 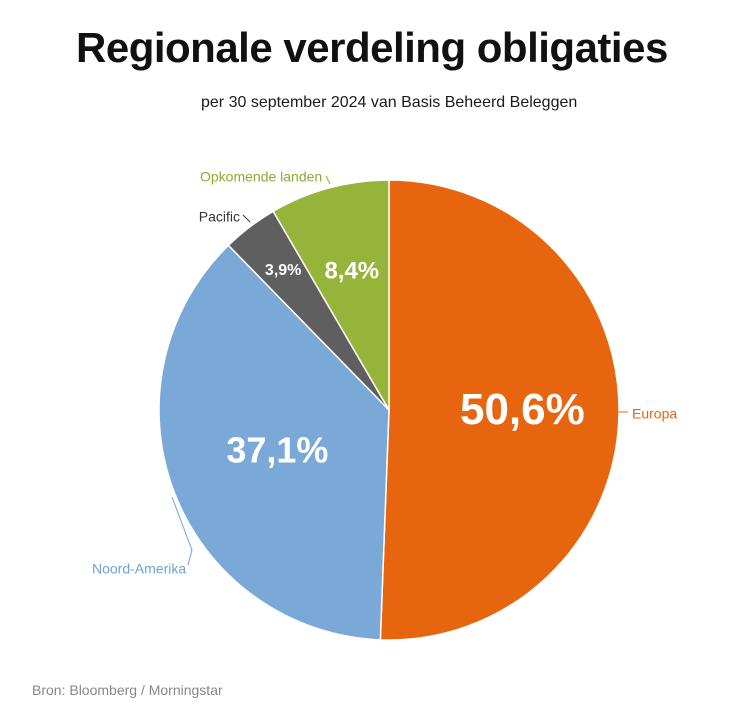 What do you see at coordinates (283, 270) in the screenshot?
I see `value-label-pacific: 3,9%` at bounding box center [283, 270].